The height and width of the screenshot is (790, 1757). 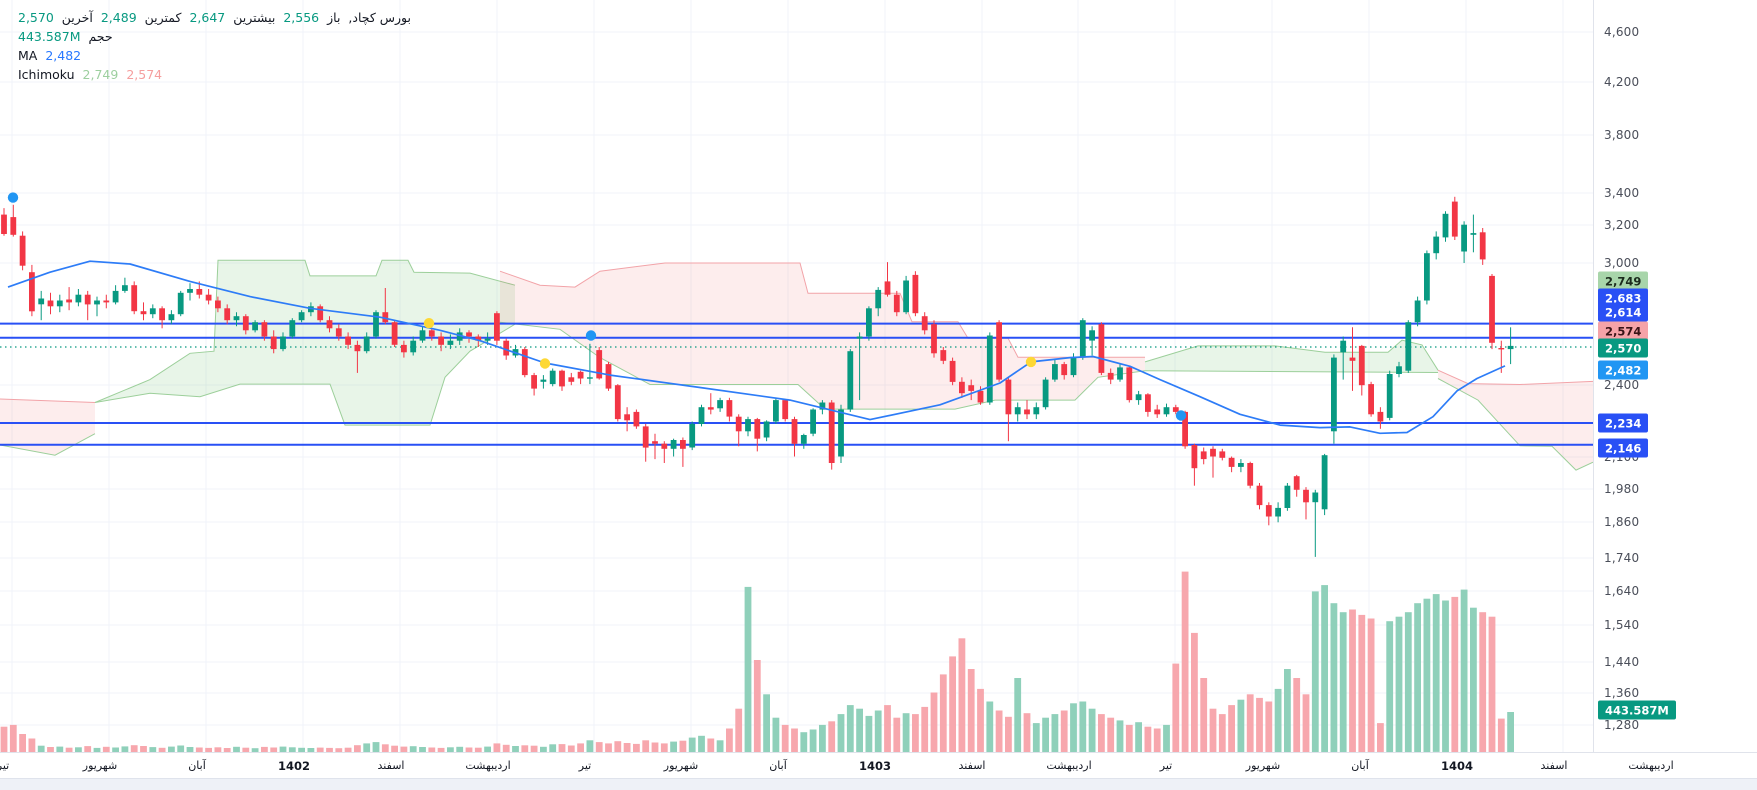 I want to click on time-label-year: 1403, so click(x=875, y=766).